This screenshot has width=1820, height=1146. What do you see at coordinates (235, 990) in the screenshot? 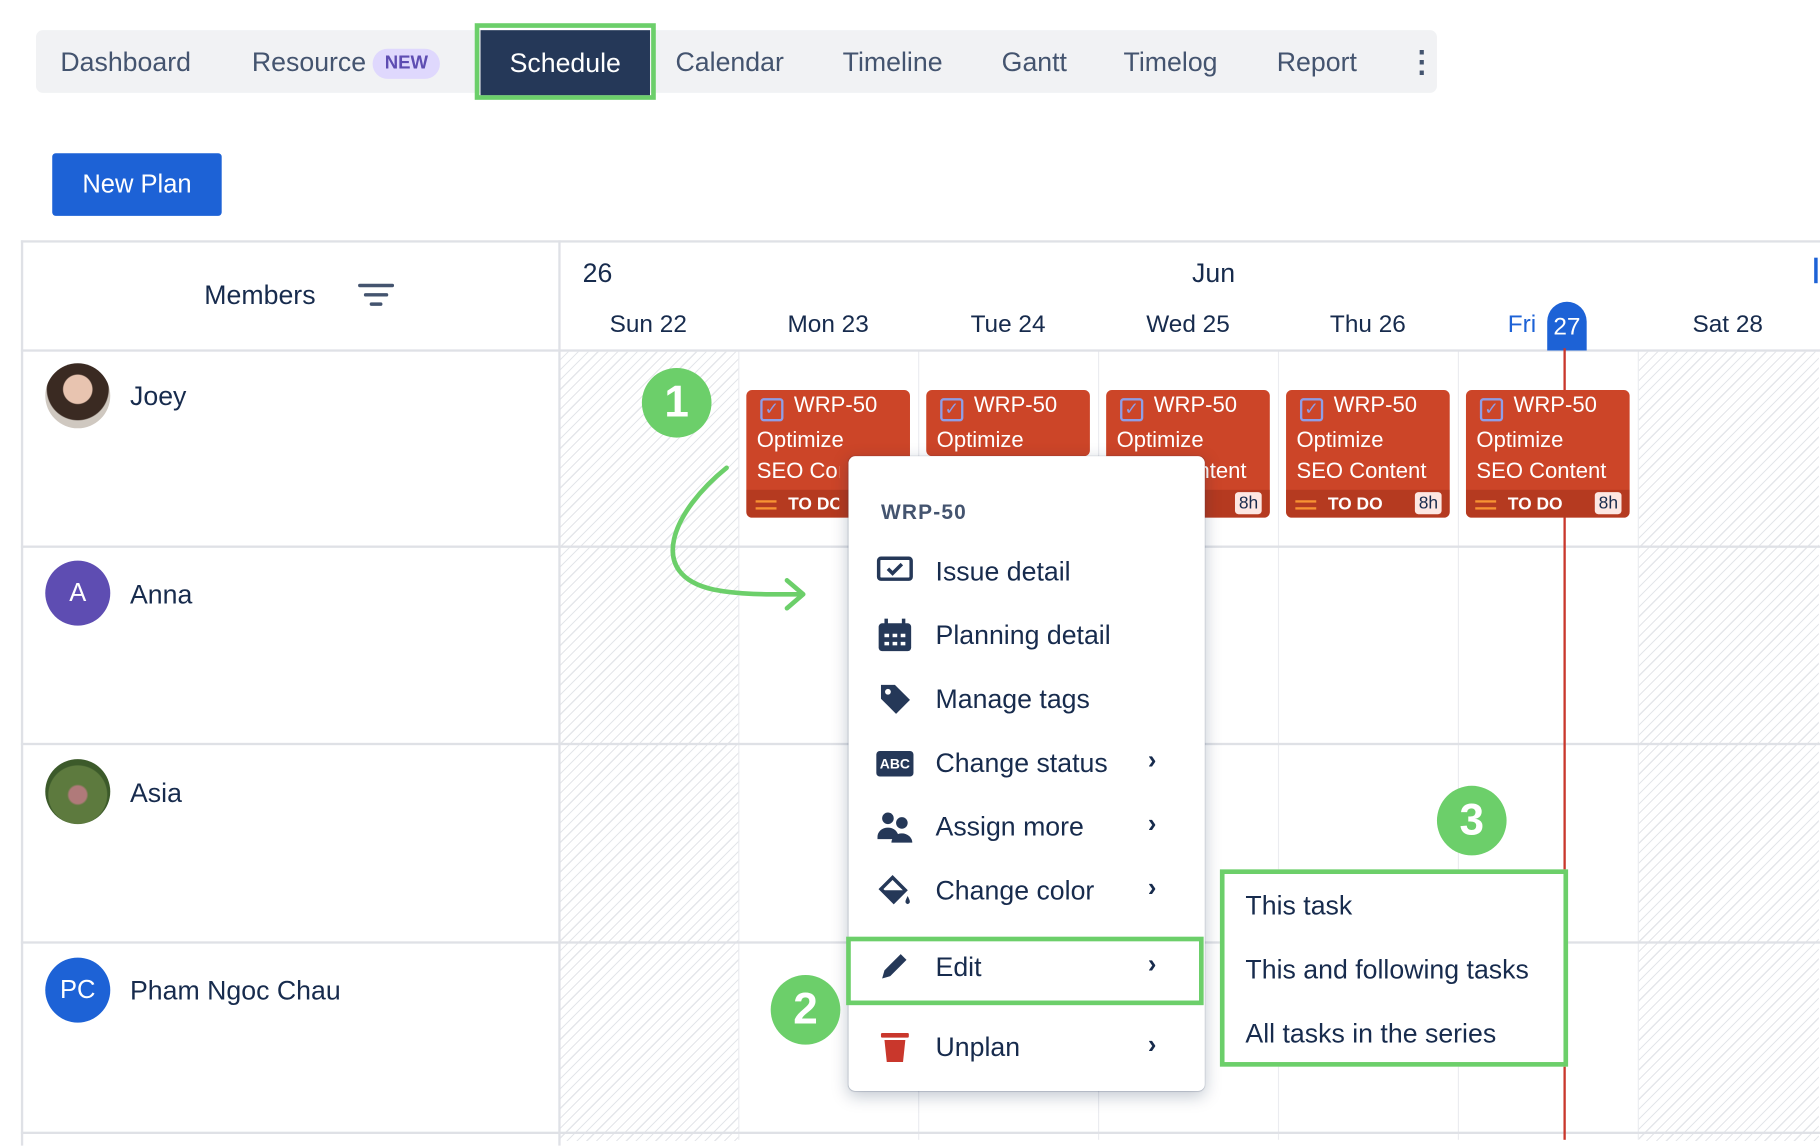
I see `member-name: Pham Ngoc Chau` at bounding box center [235, 990].